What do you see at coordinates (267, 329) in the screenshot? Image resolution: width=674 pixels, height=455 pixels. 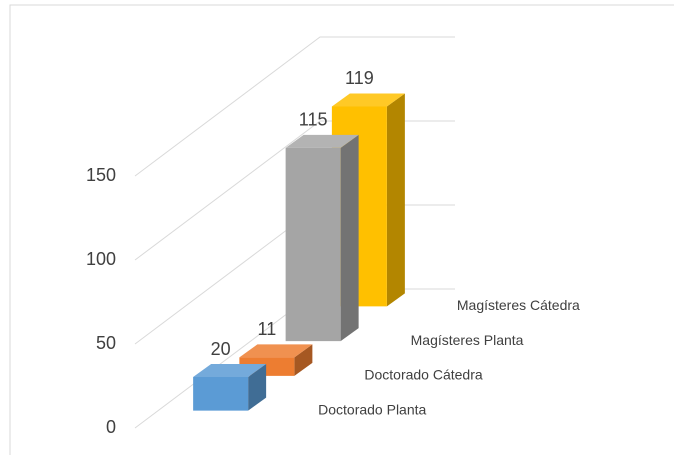 I see `value-label: 11` at bounding box center [267, 329].